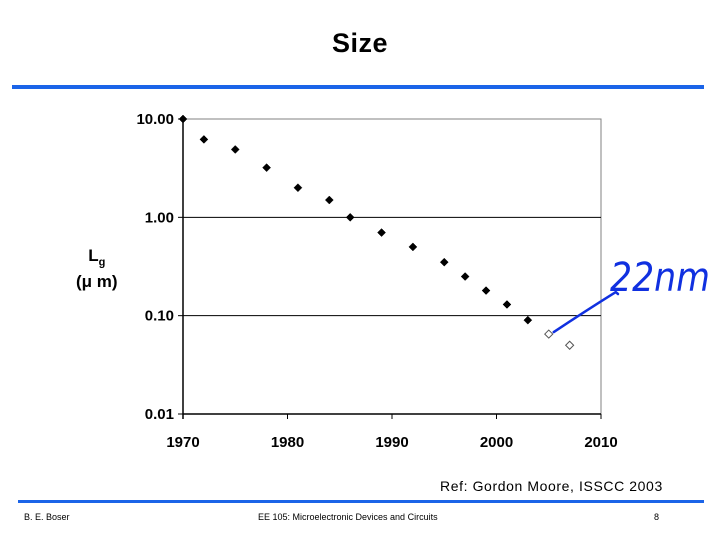 The width and height of the screenshot is (720, 540). What do you see at coordinates (358, 87) in the screenshot?
I see `title-rule` at bounding box center [358, 87].